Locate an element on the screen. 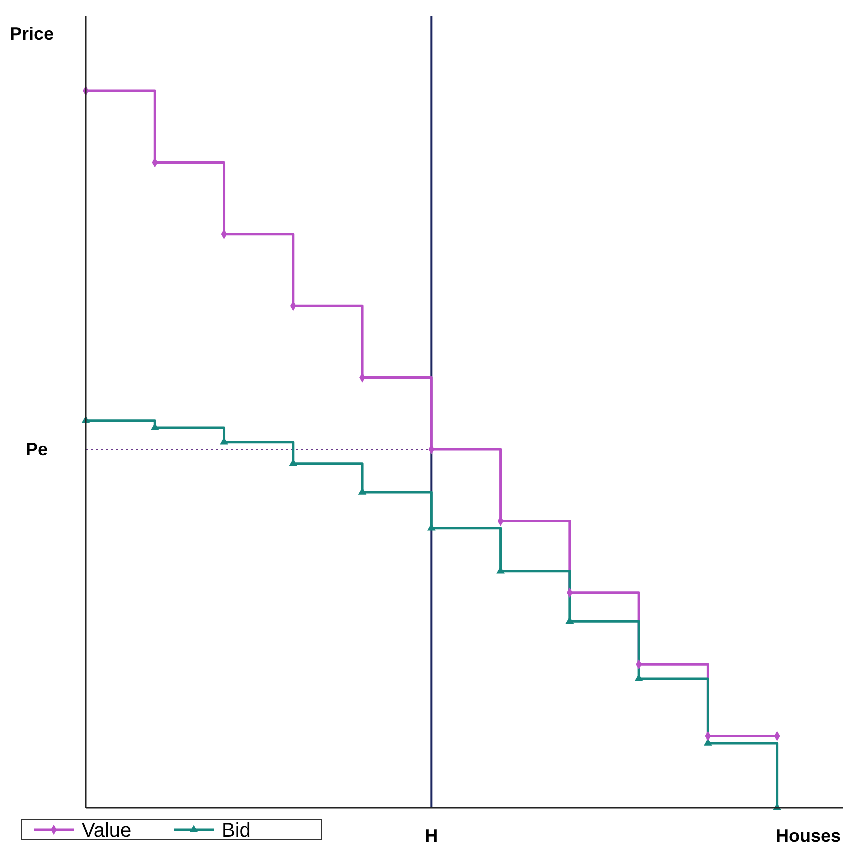 The image size is (843, 850). x-axis-title: Houses is located at coordinates (808, 836).